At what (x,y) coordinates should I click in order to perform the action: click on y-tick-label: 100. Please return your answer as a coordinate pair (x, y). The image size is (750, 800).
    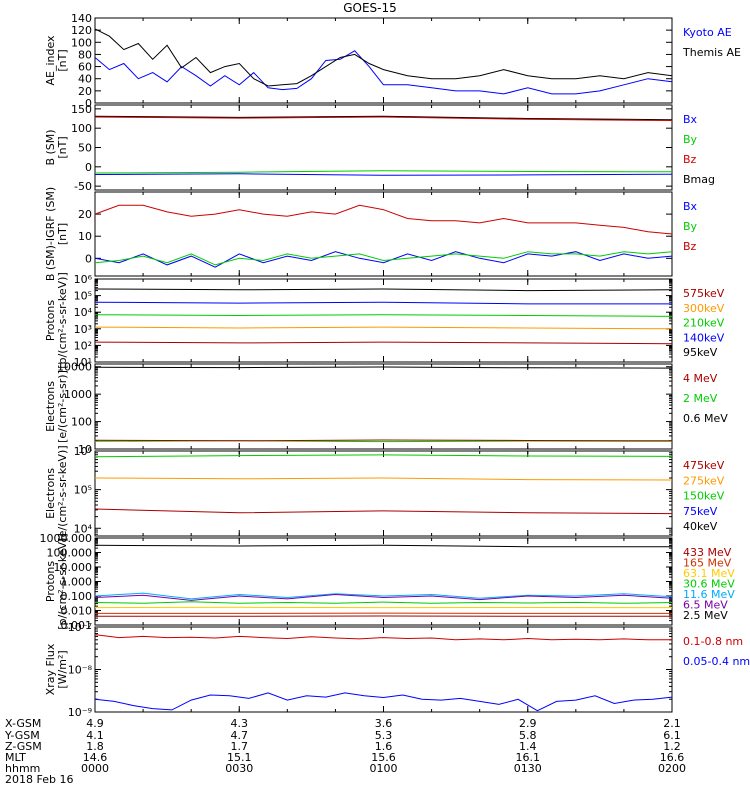
    Looking at the image, I should click on (81, 128).